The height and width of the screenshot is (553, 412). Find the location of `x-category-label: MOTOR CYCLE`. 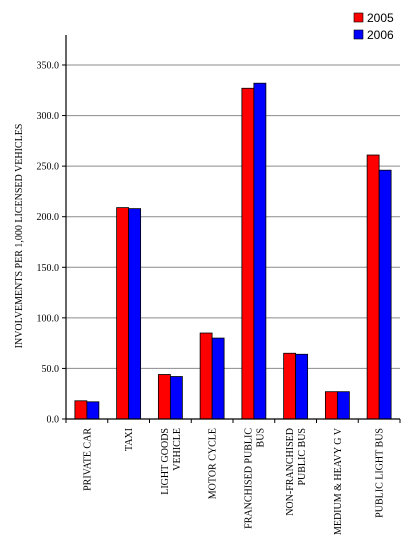

x-category-label: MOTOR CYCLE is located at coordinates (213, 463).